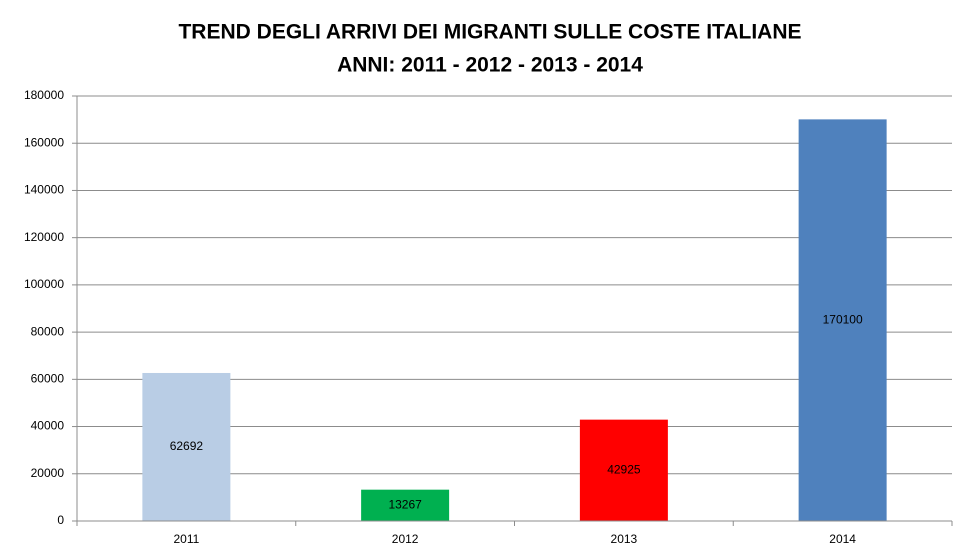  What do you see at coordinates (186, 539) in the screenshot?
I see `x-tick-label: 2011` at bounding box center [186, 539].